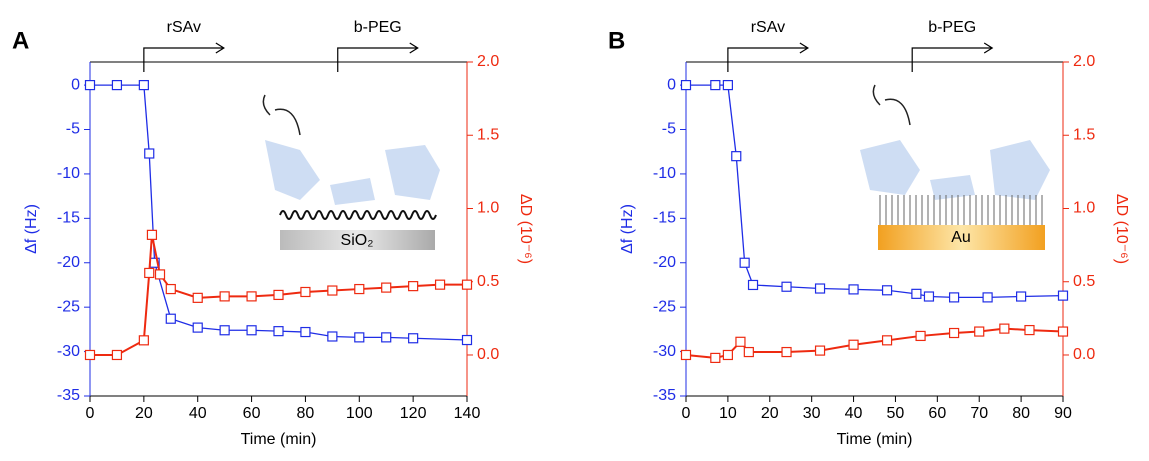 The width and height of the screenshot is (1149, 461). I want to click on x-tick-label: 50, so click(896, 413).